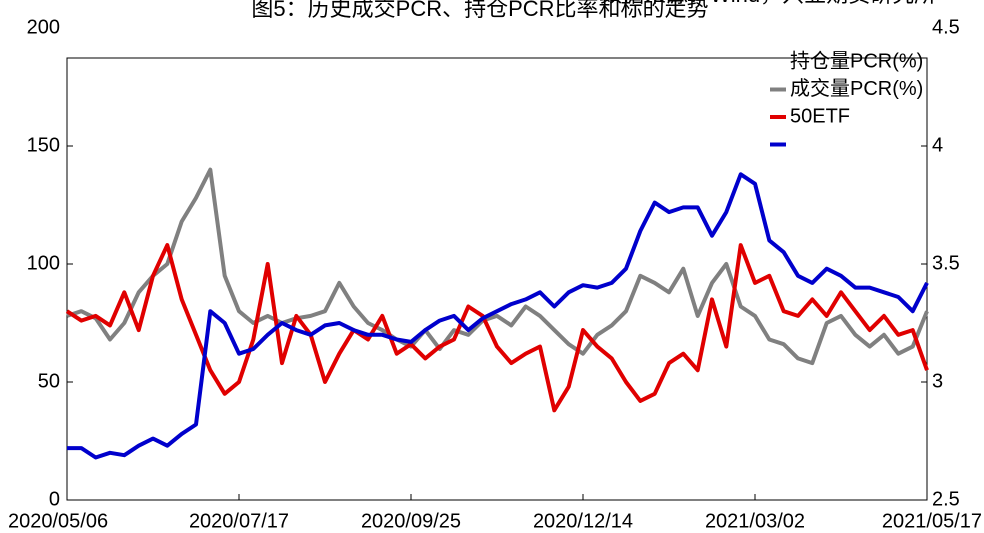 This screenshot has width=984, height=533. What do you see at coordinates (932, 521) in the screenshot?
I see `x-tick-label: 2021/05/17` at bounding box center [932, 521].